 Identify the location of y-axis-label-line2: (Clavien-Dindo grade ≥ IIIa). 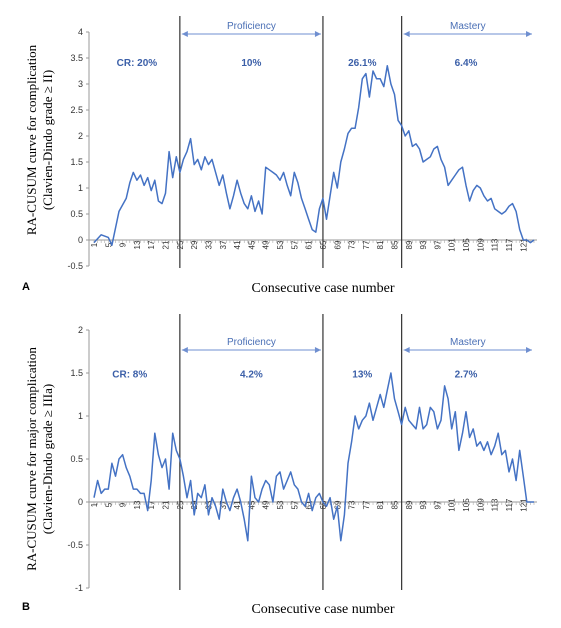
(47, 459).